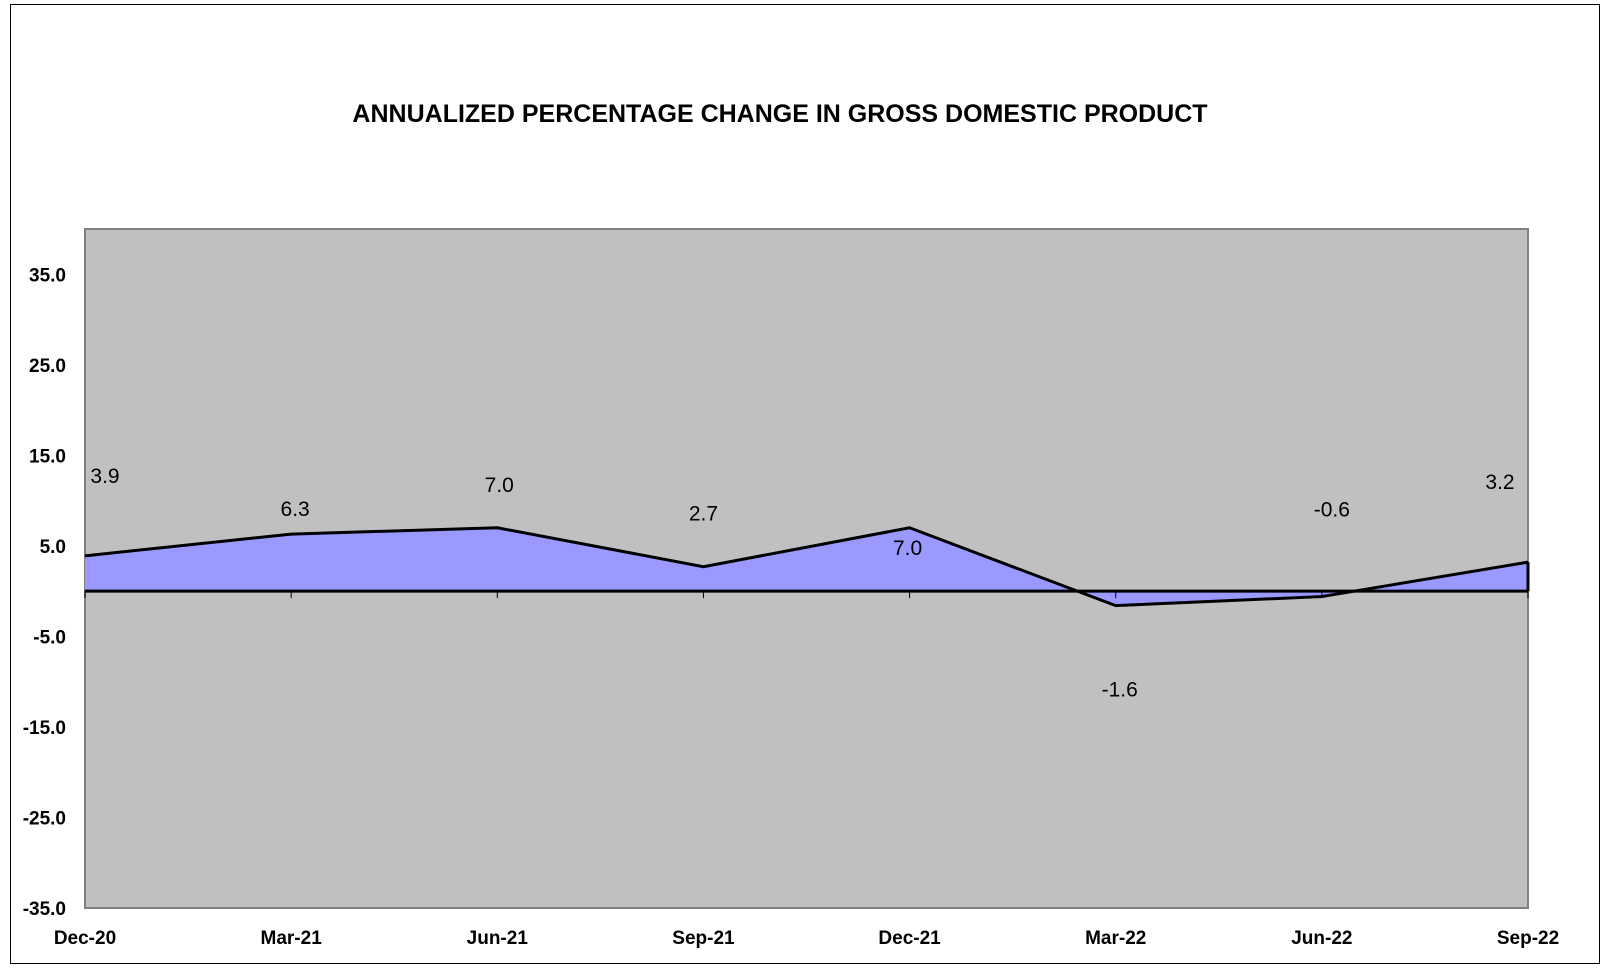 This screenshot has height=968, width=1606. I want to click on x-tick-label: Sep-22, so click(1528, 938).